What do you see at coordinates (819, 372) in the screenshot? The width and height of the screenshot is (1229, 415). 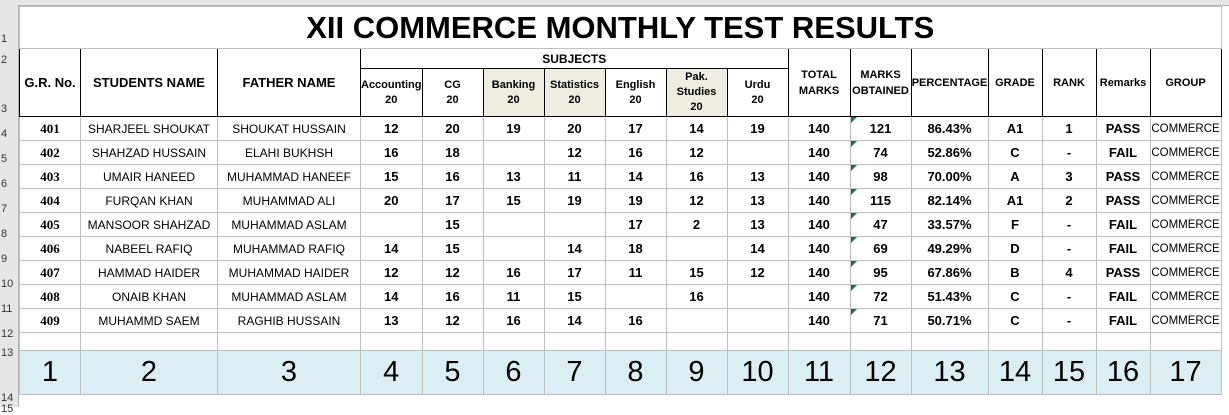 I see `column-index-cell: 11` at bounding box center [819, 372].